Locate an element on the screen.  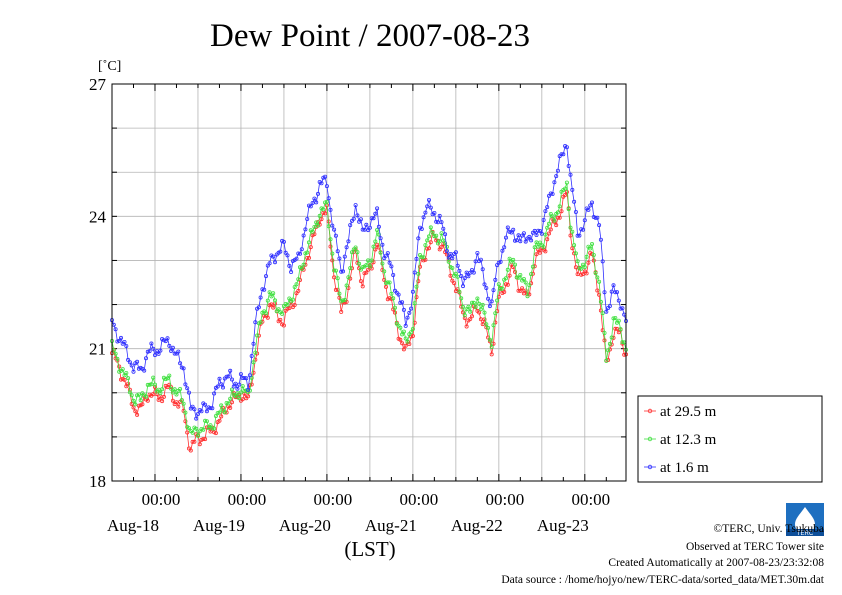
legend-marker is located at coordinates (650, 439).